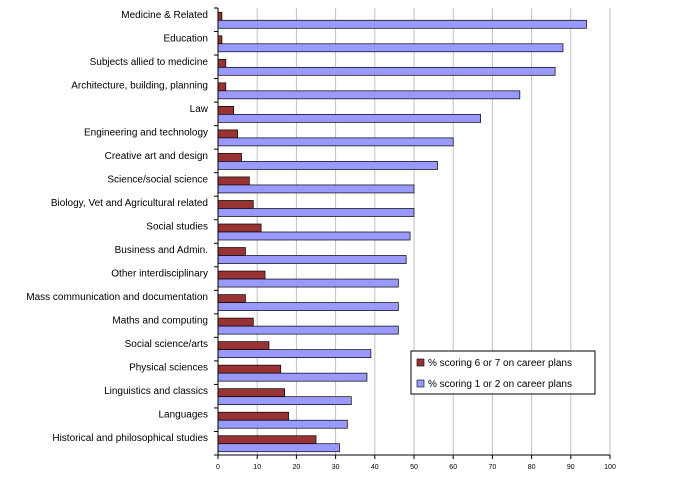  Describe the element at coordinates (453, 467) in the screenshot. I see `x-tick-label-60: 60` at that location.